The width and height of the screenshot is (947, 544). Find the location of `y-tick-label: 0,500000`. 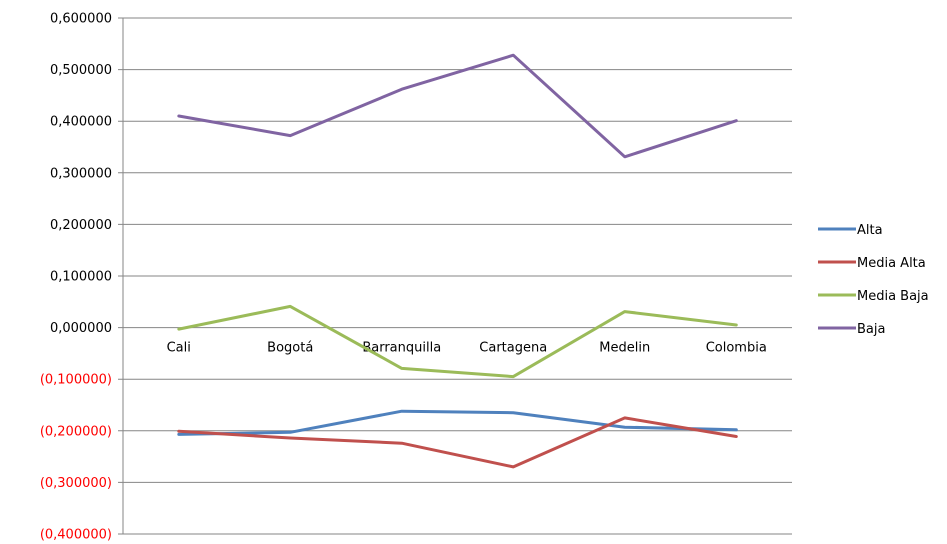

y-tick-label: 0,500000 is located at coordinates (81, 70).